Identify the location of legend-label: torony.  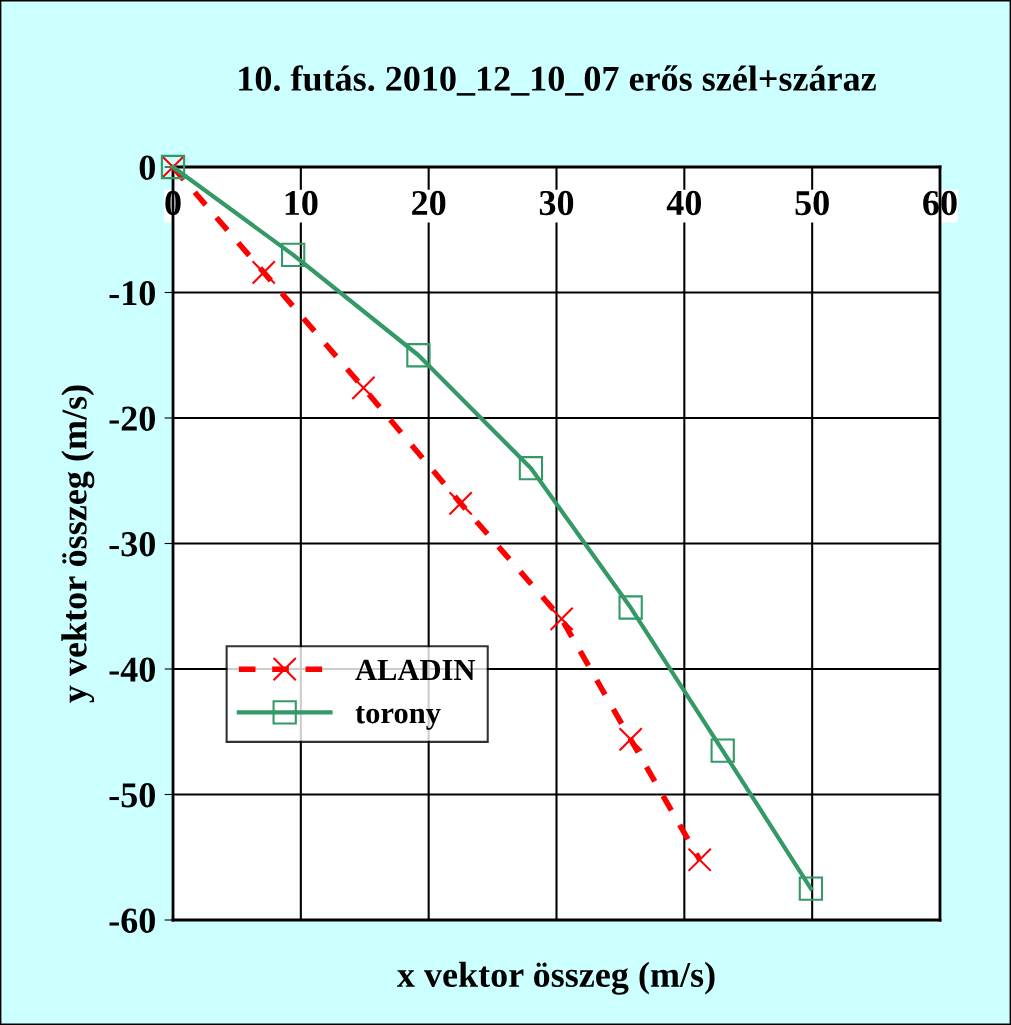
(398, 717).